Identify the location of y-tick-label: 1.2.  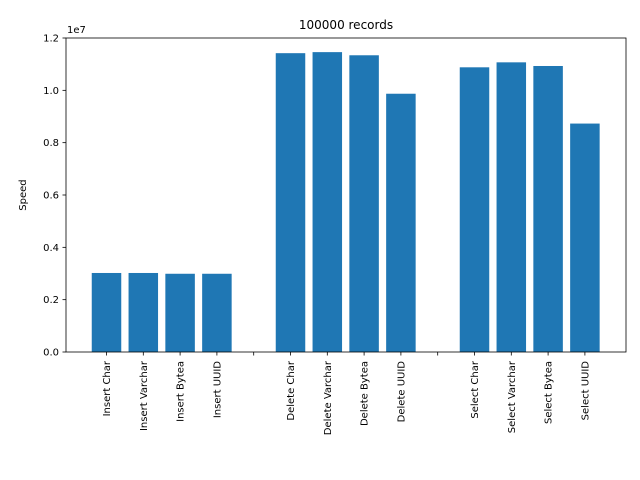
(51, 39).